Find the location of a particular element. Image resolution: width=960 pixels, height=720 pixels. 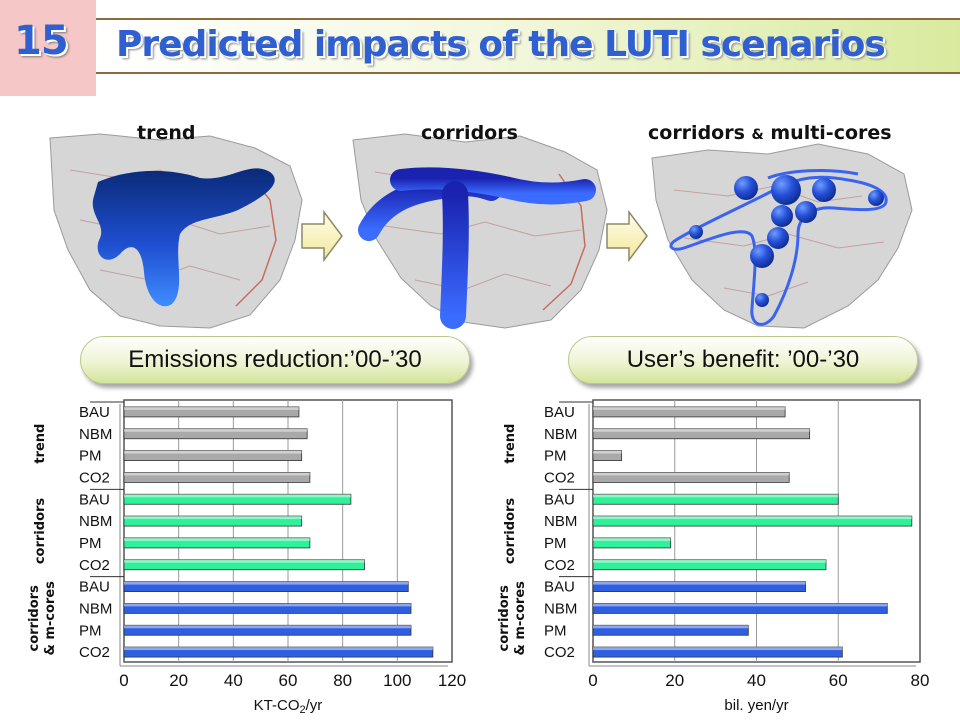

bar-corridors-nbm is located at coordinates (752, 521).